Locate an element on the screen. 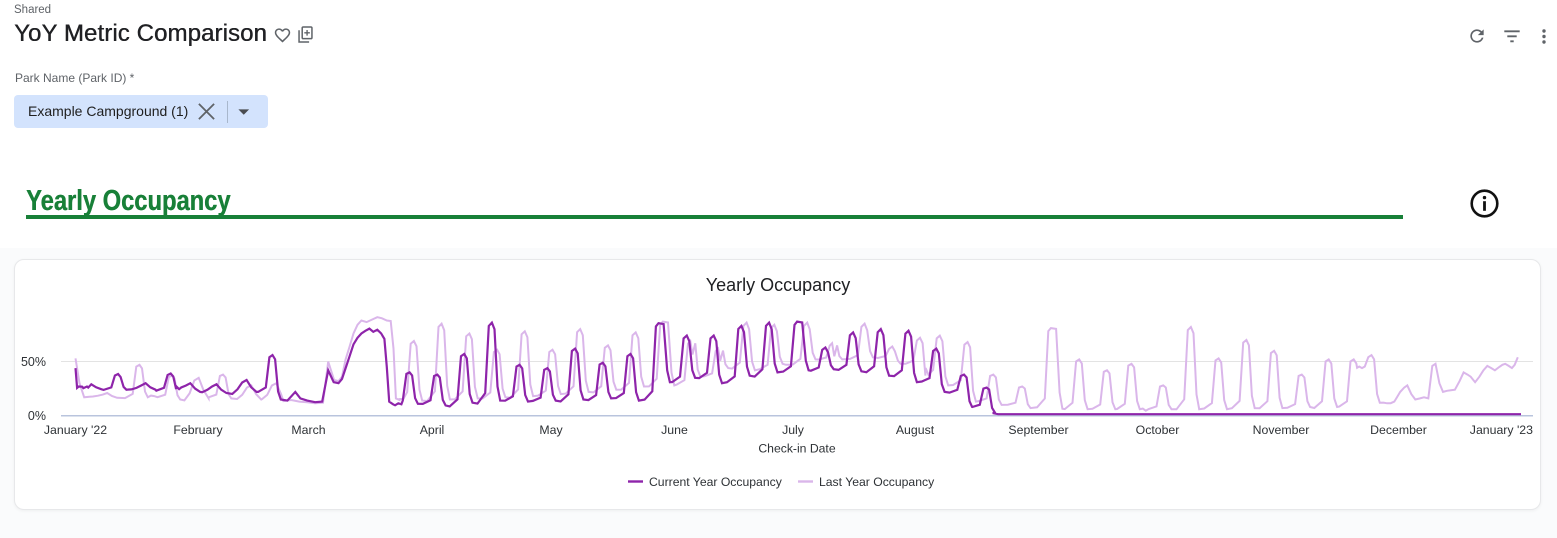 The height and width of the screenshot is (538, 1557). svg-text: July is located at coordinates (793, 430).